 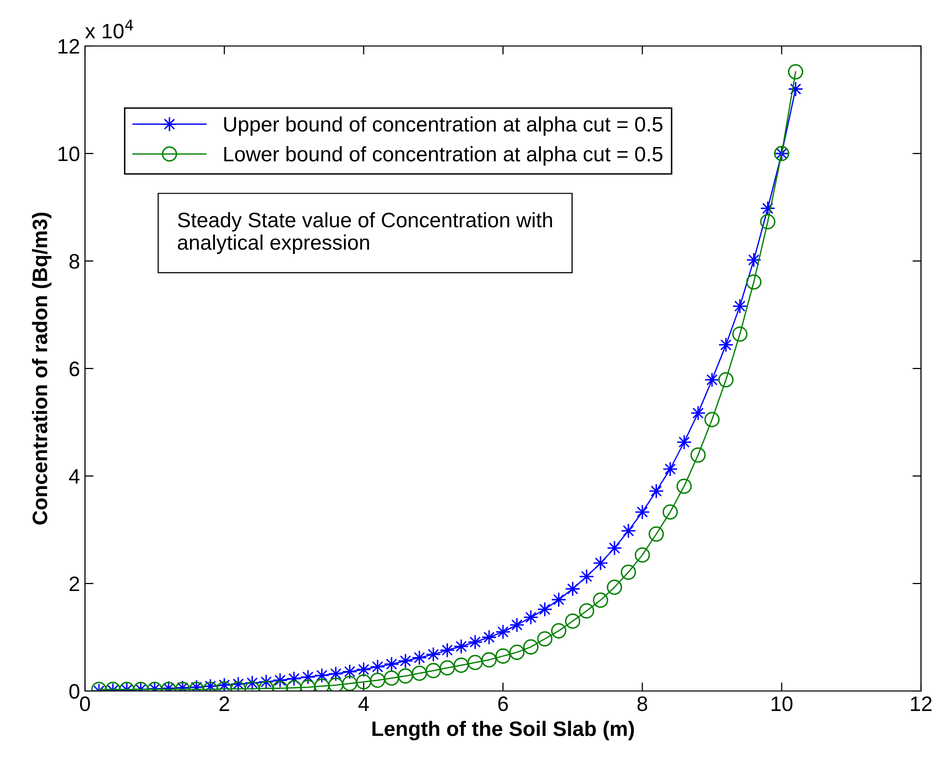 What do you see at coordinates (69, 46) in the screenshot?
I see `y-tick-label: 12` at bounding box center [69, 46].